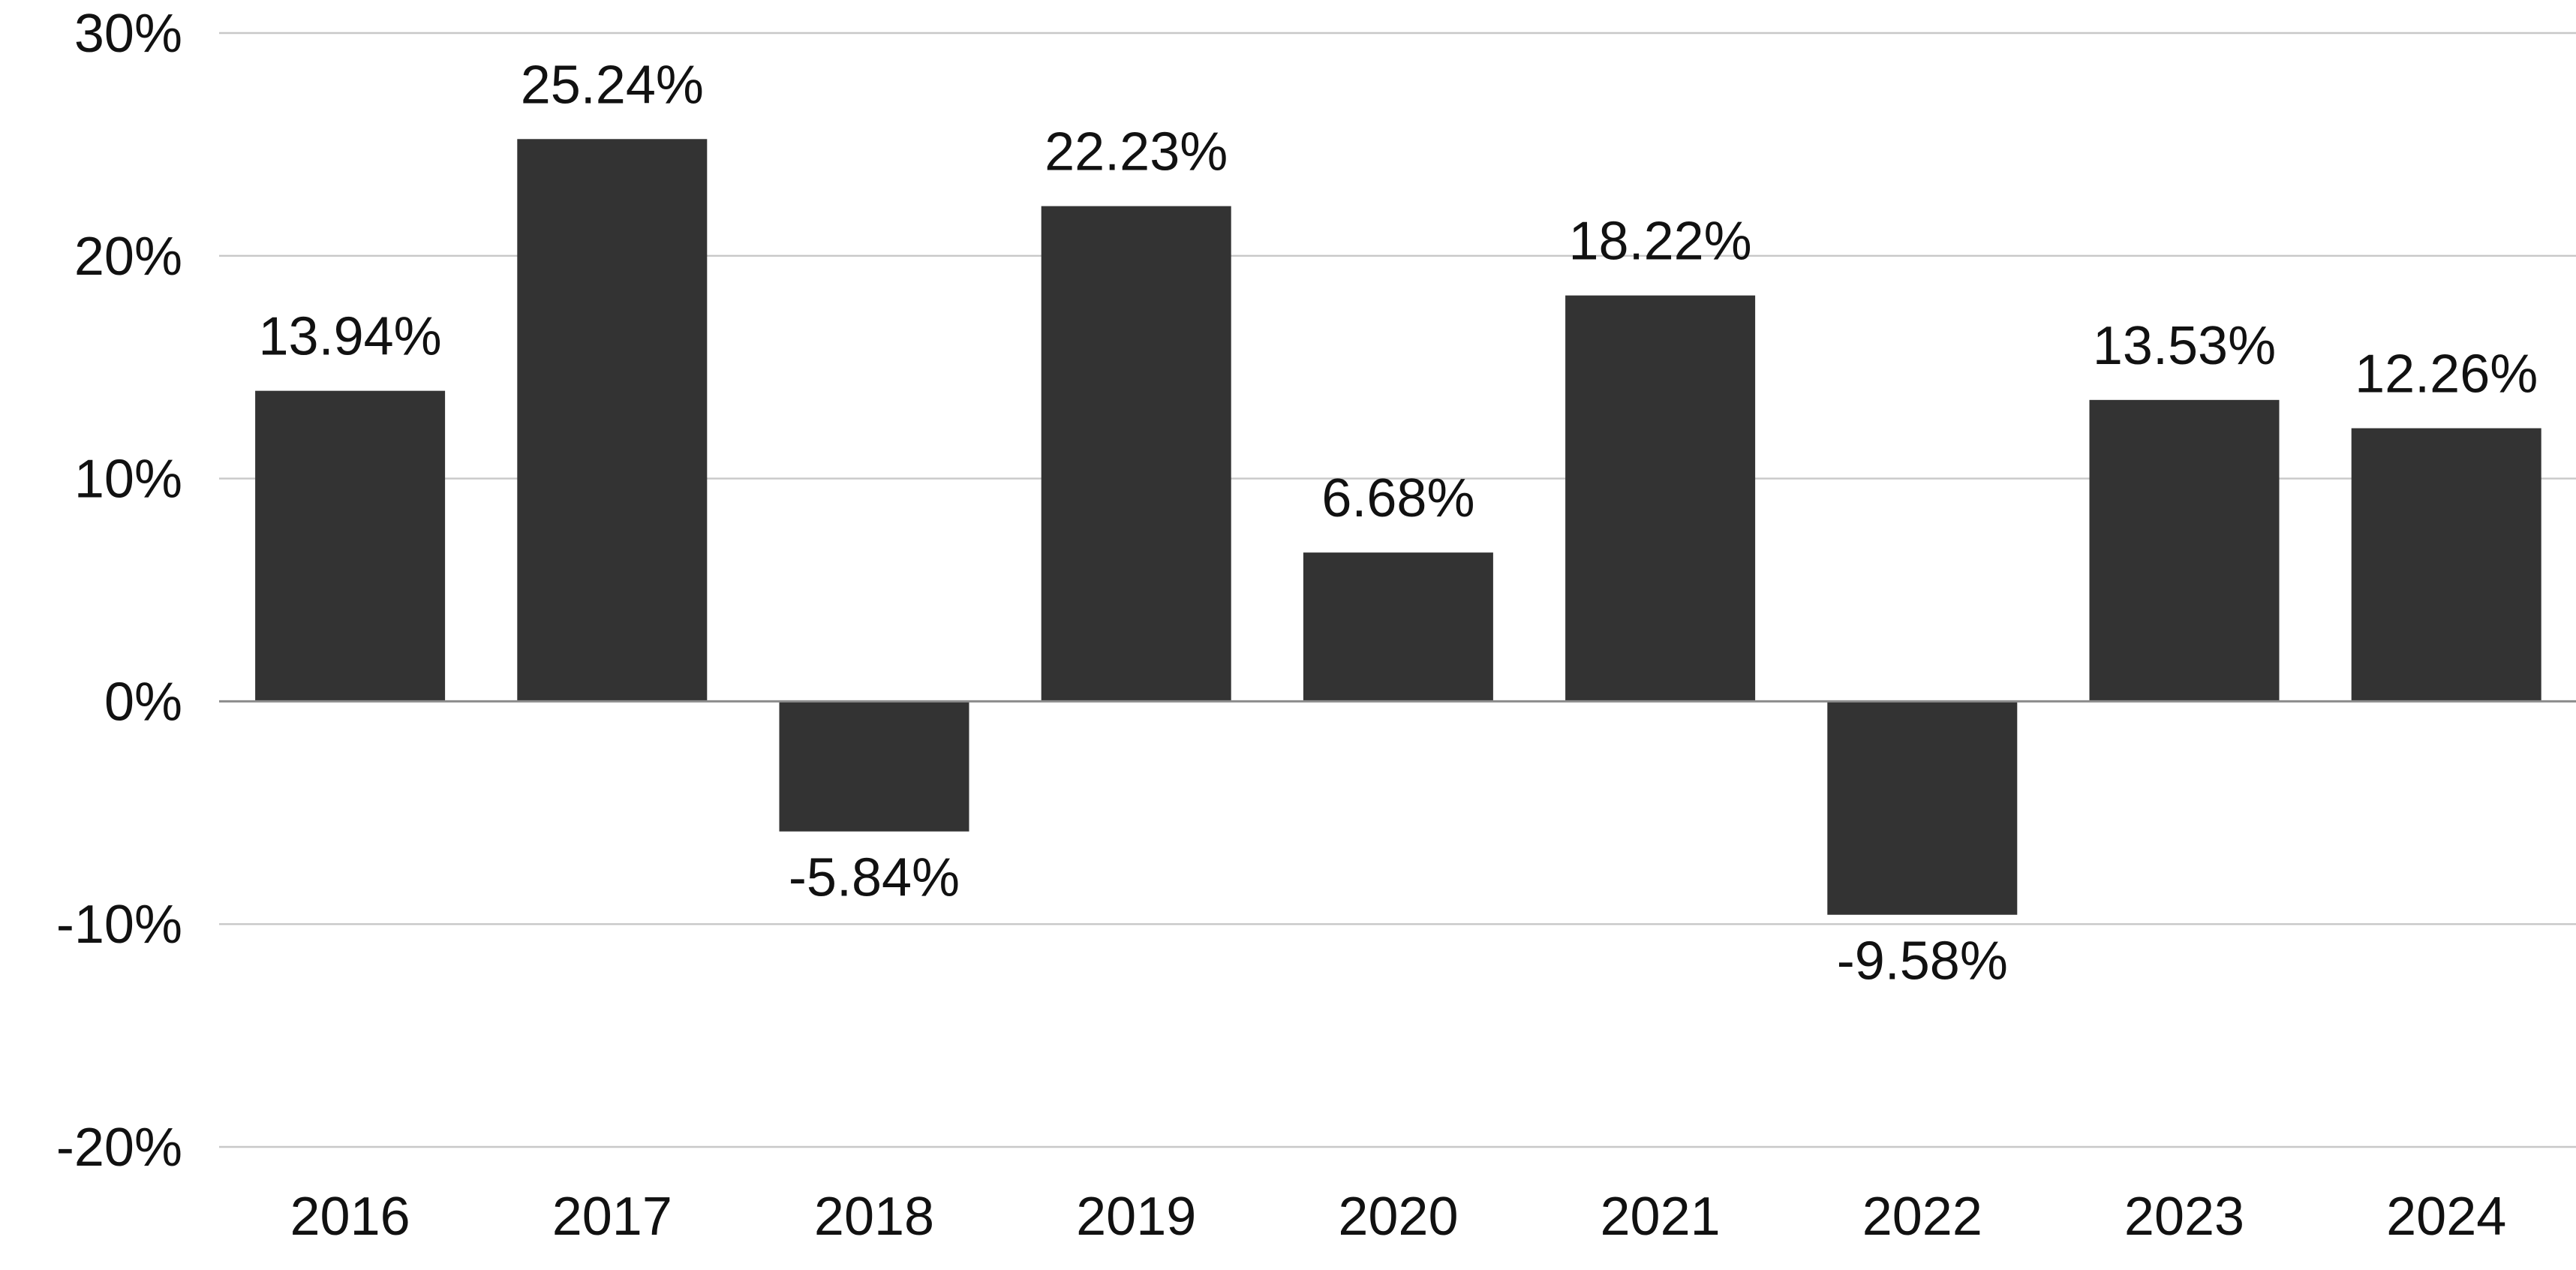 This screenshot has width=2576, height=1270. What do you see at coordinates (1136, 454) in the screenshot?
I see `bar-2019` at bounding box center [1136, 454].